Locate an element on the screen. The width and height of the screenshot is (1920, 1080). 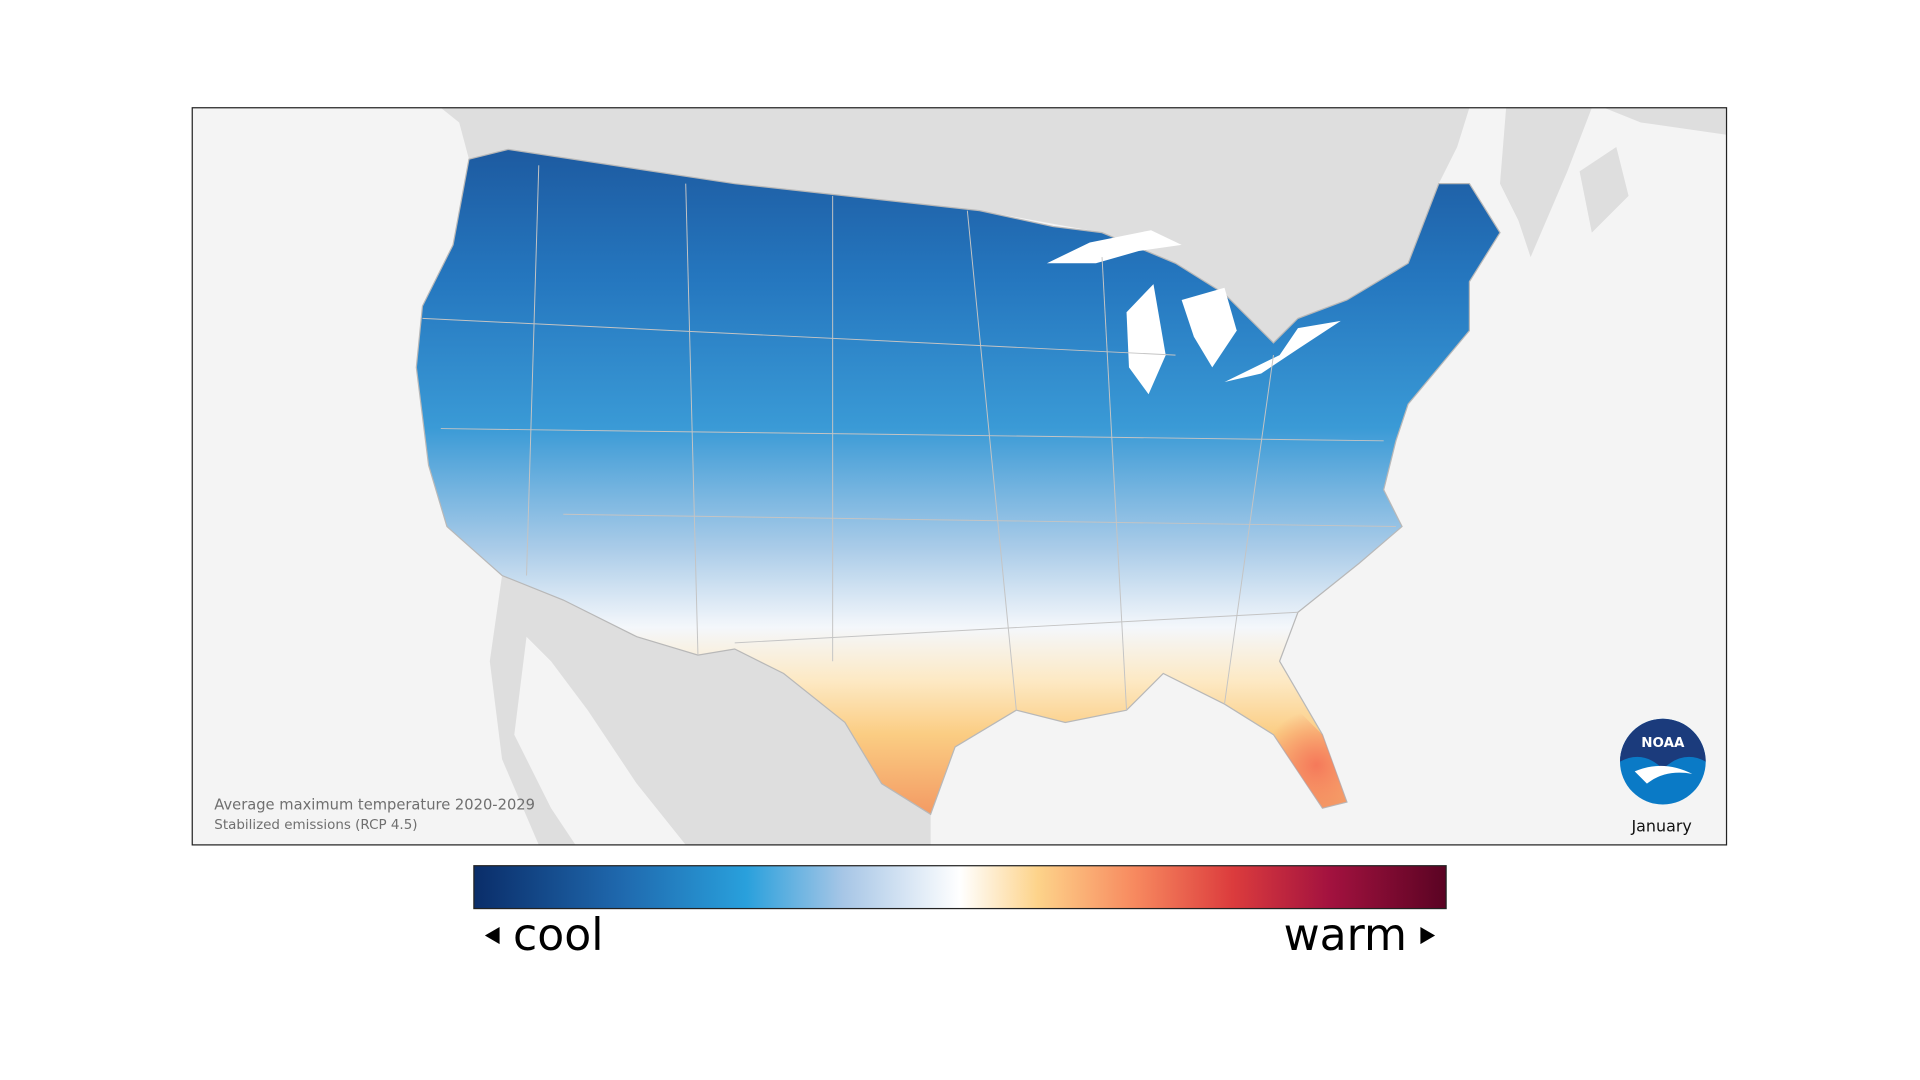
caption-subtitle: Stabilized emissions (RCP 4.5) is located at coordinates (315, 825).